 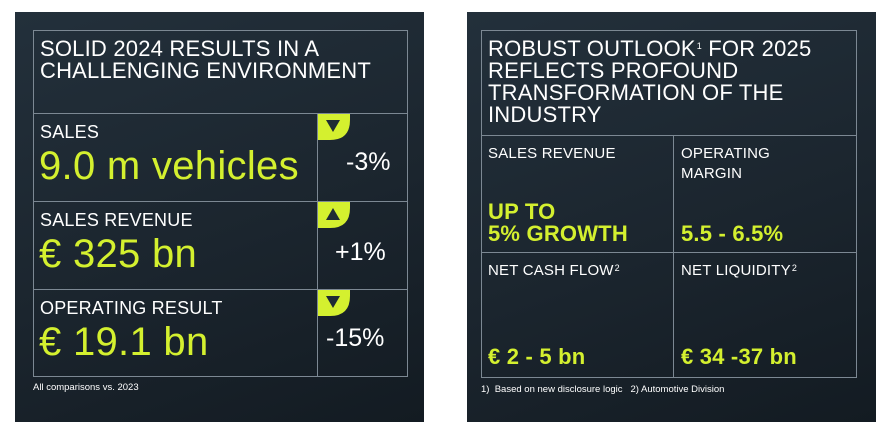 What do you see at coordinates (736, 270) in the screenshot?
I see `label-text: NET LIQUIDITY` at bounding box center [736, 270].